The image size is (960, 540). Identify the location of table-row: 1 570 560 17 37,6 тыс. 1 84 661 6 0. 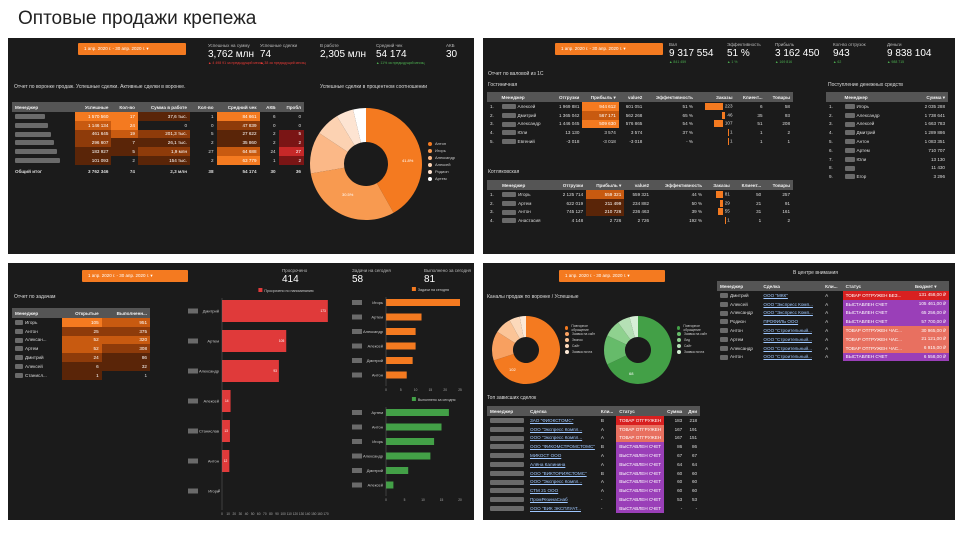
(158, 116).